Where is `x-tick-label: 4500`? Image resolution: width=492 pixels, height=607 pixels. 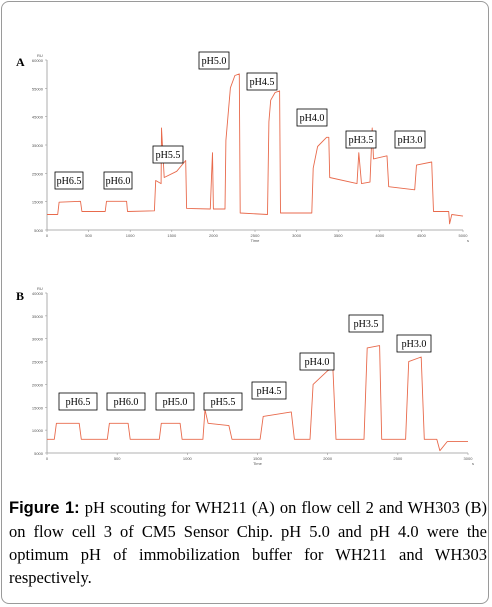
x-tick-label: 4500 is located at coordinates (422, 235).